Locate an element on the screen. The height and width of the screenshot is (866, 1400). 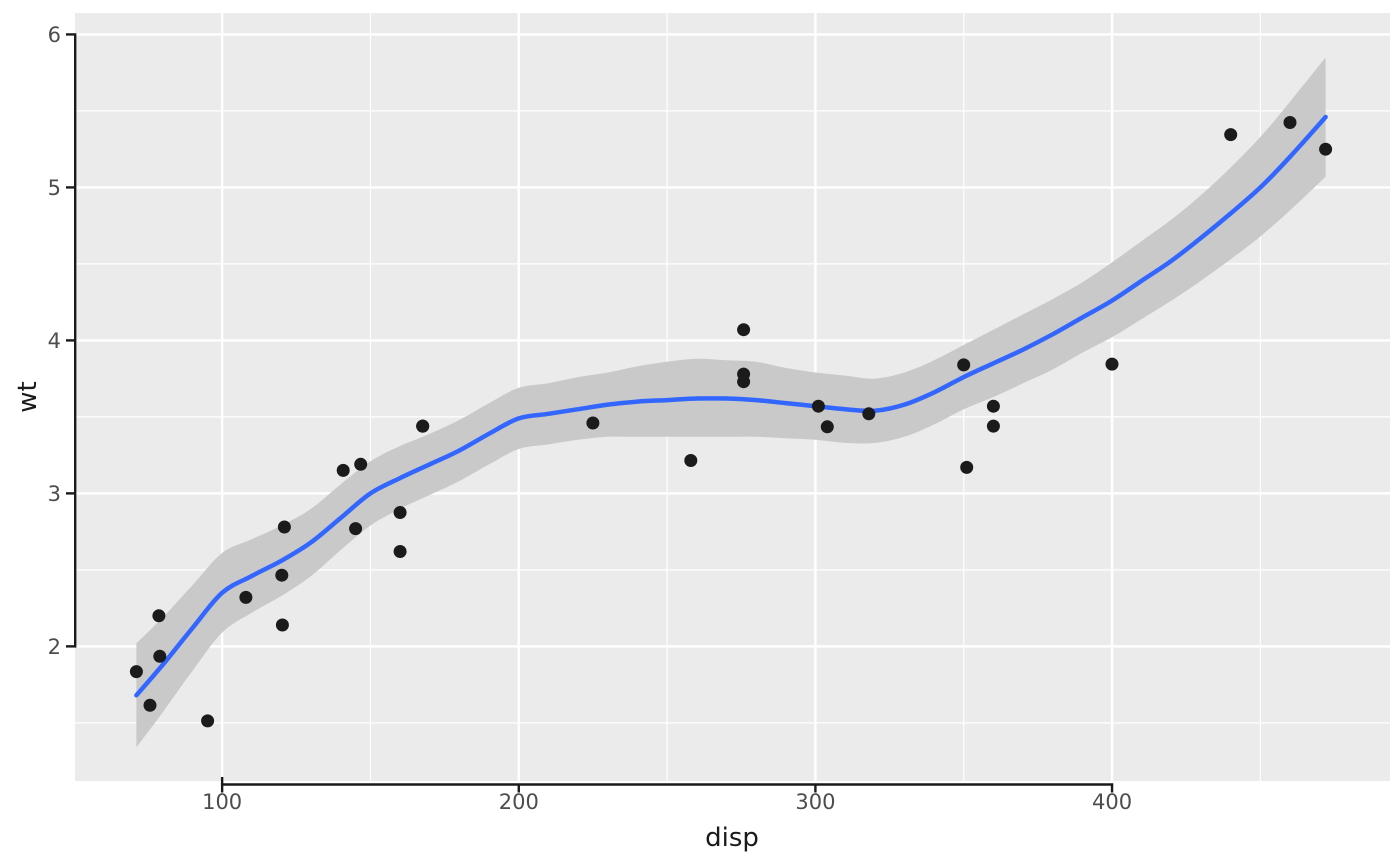
y-tick-label: 6 is located at coordinates (54, 35).